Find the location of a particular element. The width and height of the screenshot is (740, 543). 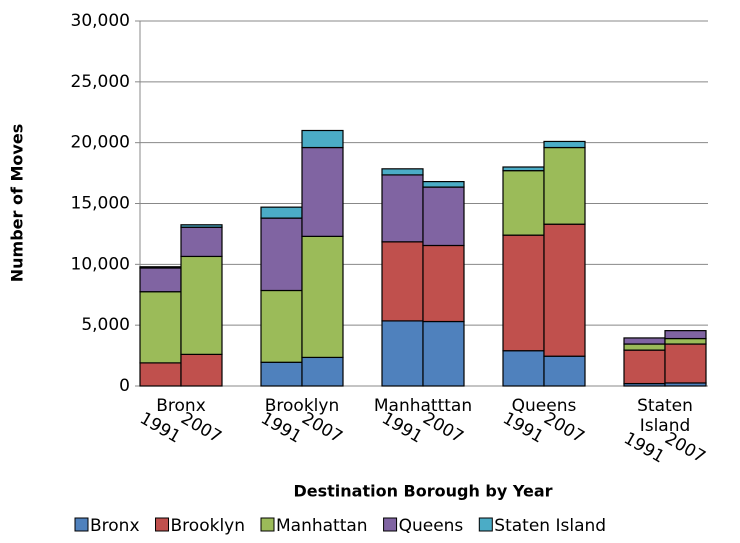

legend-label: Manhattan is located at coordinates (322, 526).